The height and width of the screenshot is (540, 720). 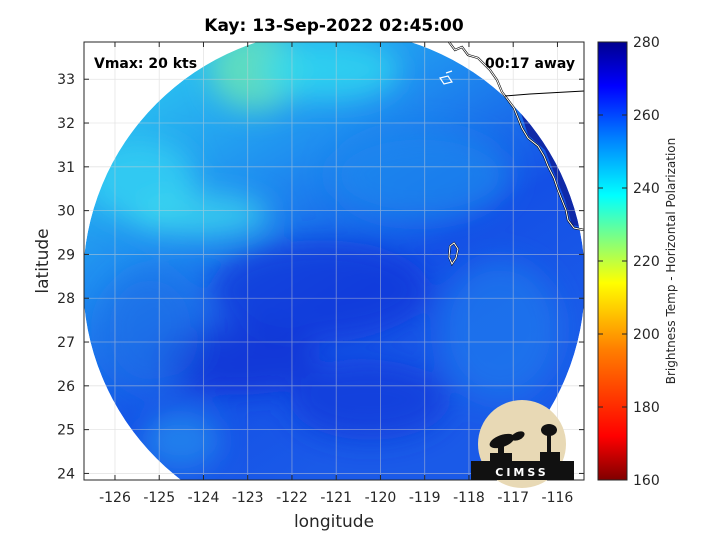 I want to click on y-tick-labels: 24 25 26 27 28 29 30 31 32 33, so click(x=66, y=277).